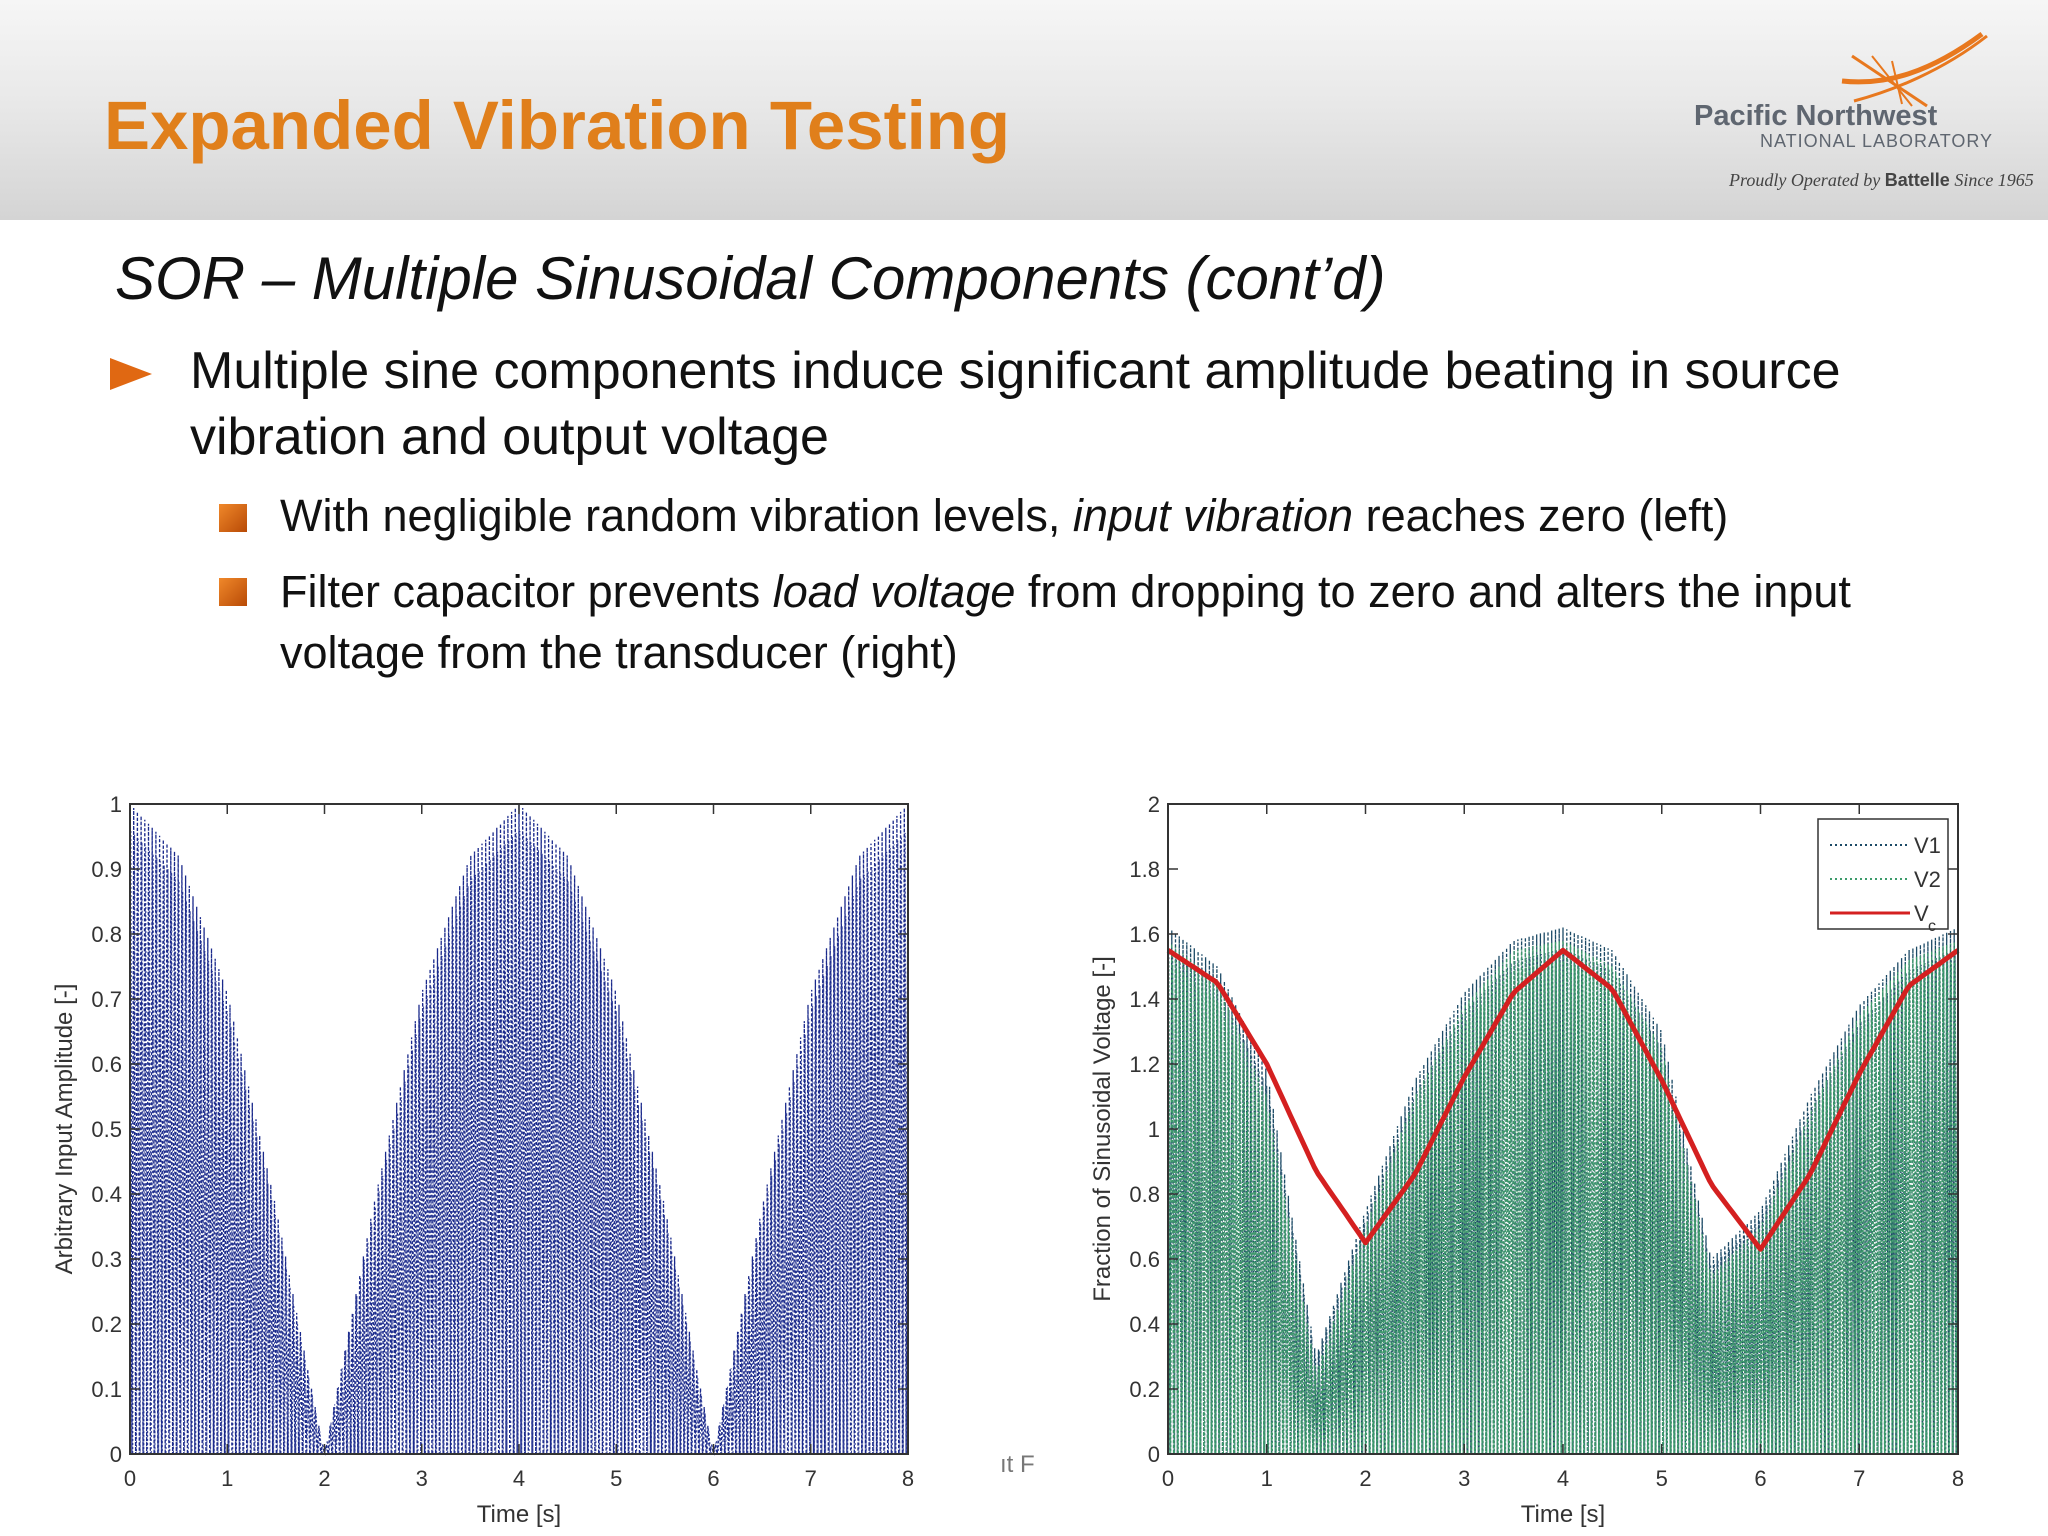 The image size is (2048, 1536). Describe the element at coordinates (106, 1389) in the screenshot. I see `y-tick-label: 0.1` at that location.